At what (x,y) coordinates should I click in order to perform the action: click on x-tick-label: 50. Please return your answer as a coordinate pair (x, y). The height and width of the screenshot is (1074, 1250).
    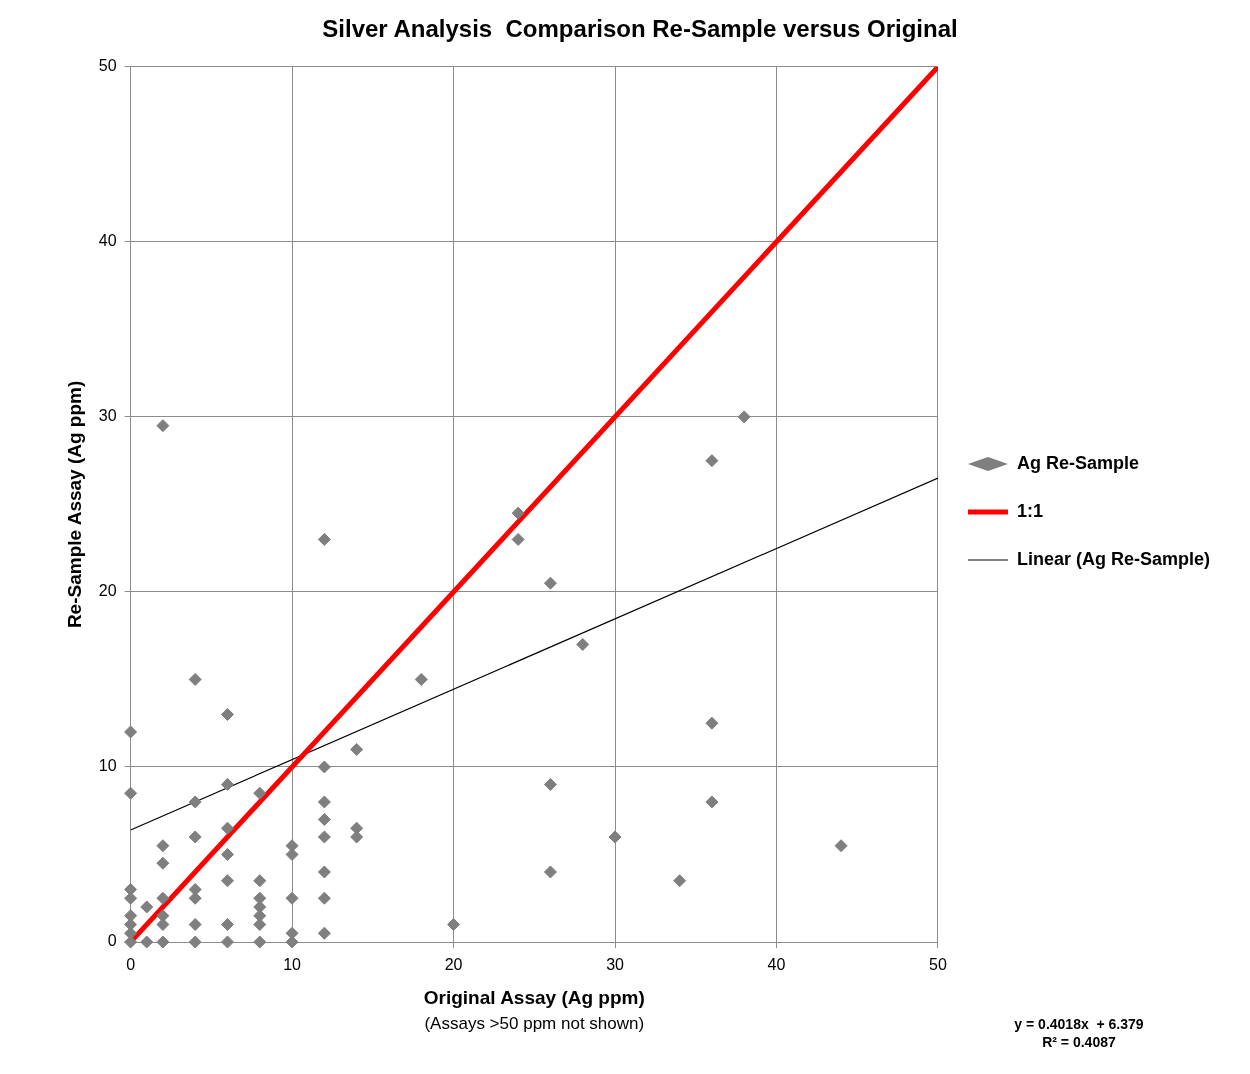
    Looking at the image, I should click on (938, 965).